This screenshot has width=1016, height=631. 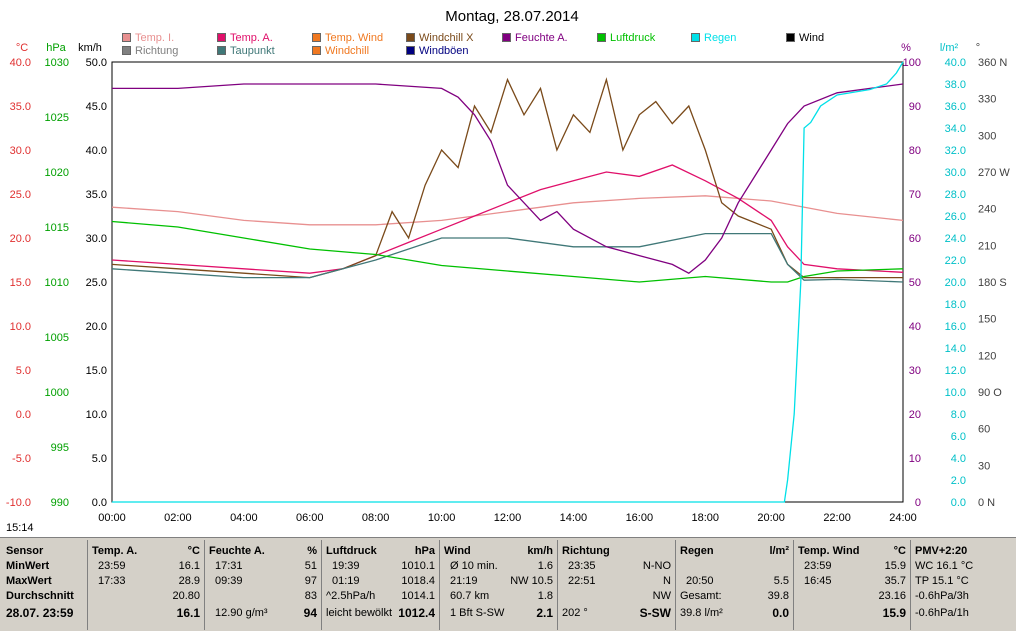 I want to click on temp-tick-label: 10.0, so click(x=20, y=327).